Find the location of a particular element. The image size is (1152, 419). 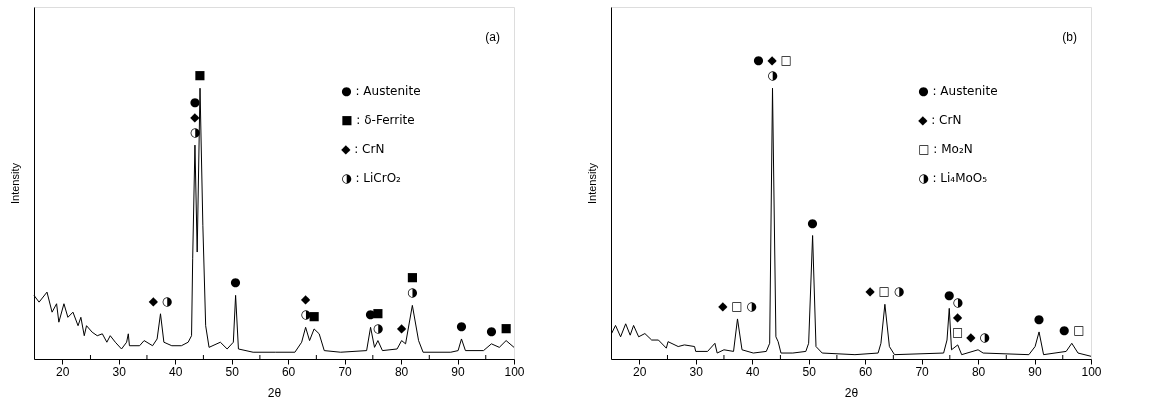

annotation: ◆ is located at coordinates (402, 327).